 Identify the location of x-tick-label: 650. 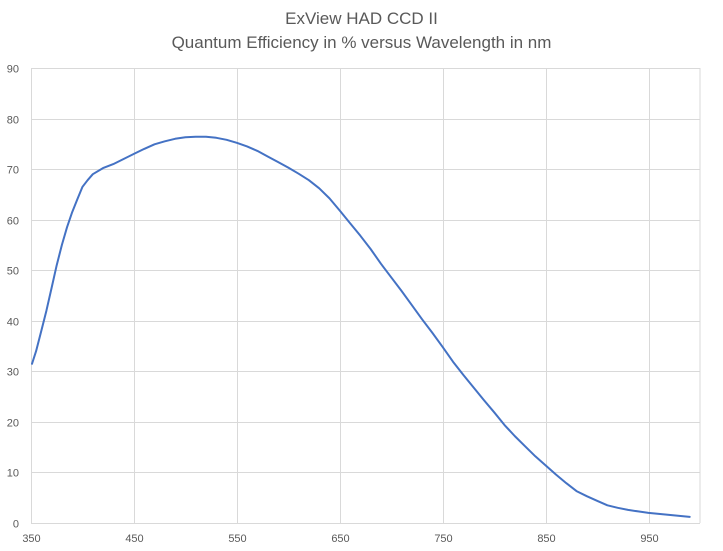
(340, 539).